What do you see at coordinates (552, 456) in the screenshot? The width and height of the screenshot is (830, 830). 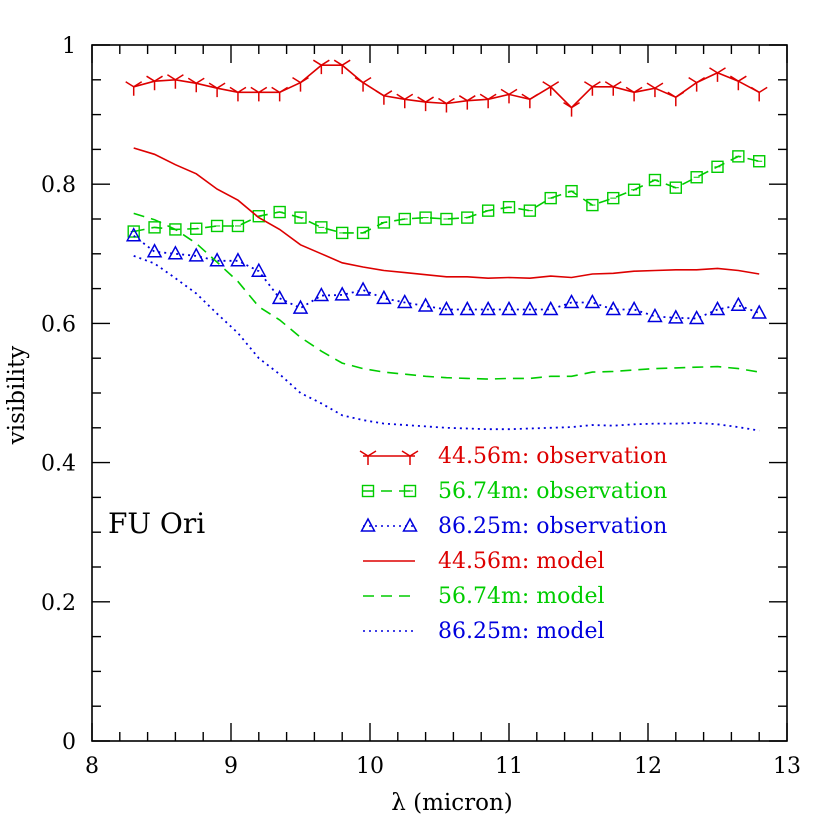 I see `legend-label: 44.56m: observation` at bounding box center [552, 456].